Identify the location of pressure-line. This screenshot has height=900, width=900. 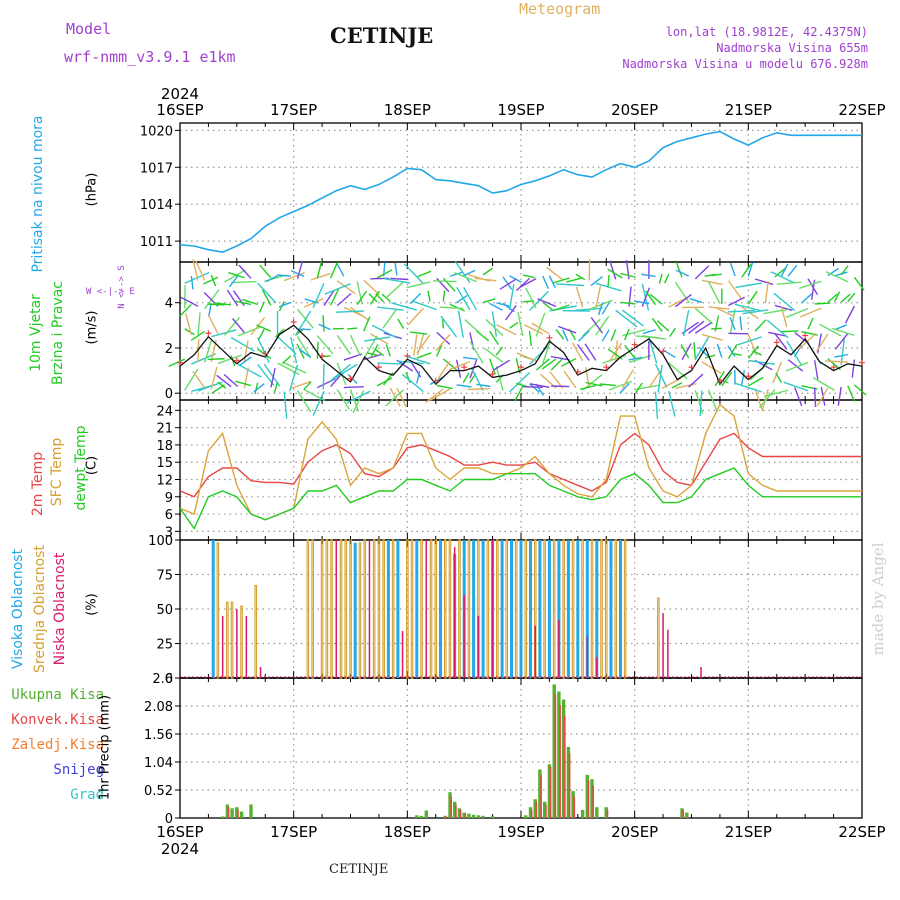
(520, 192).